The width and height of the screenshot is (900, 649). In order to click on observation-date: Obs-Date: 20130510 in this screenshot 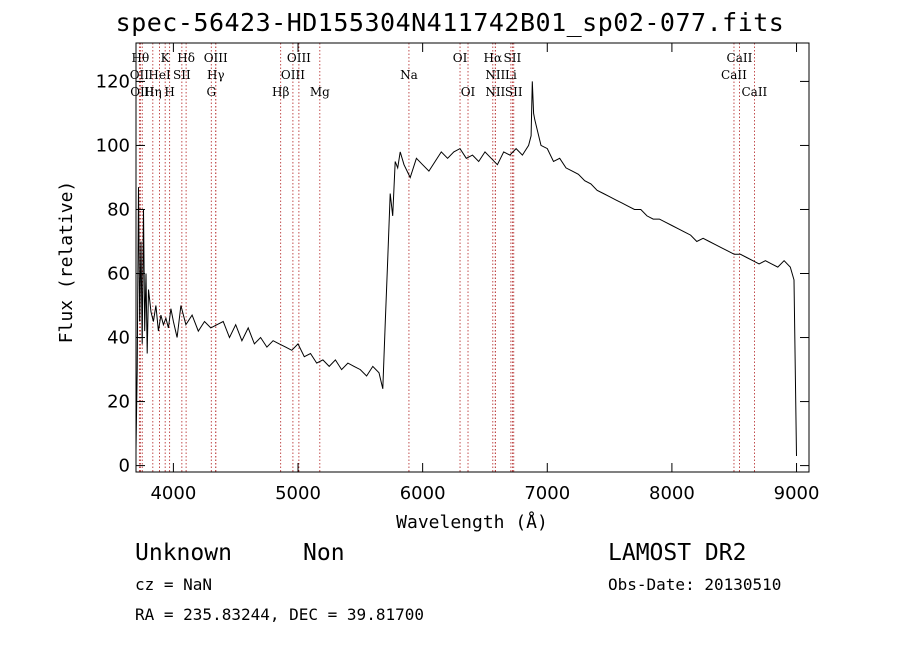, I will do `click(695, 584)`.